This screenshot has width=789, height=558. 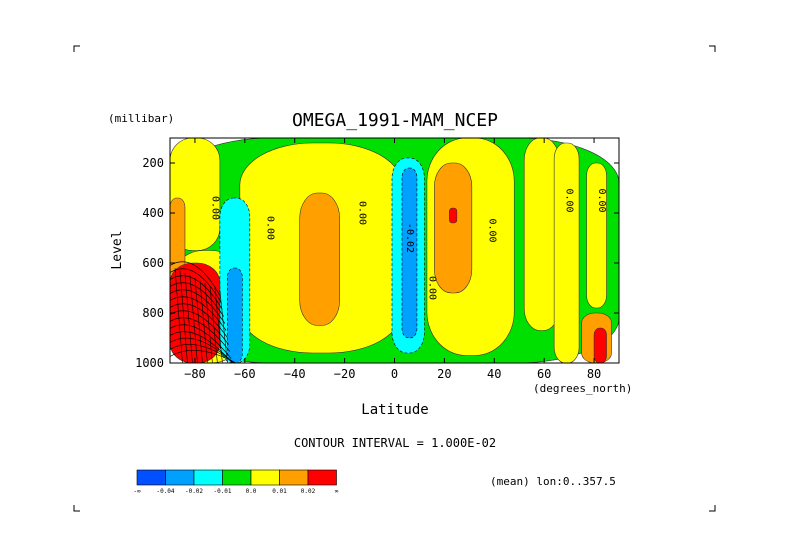 I want to click on crop-mark-bottom-left, so click(x=76, y=508).